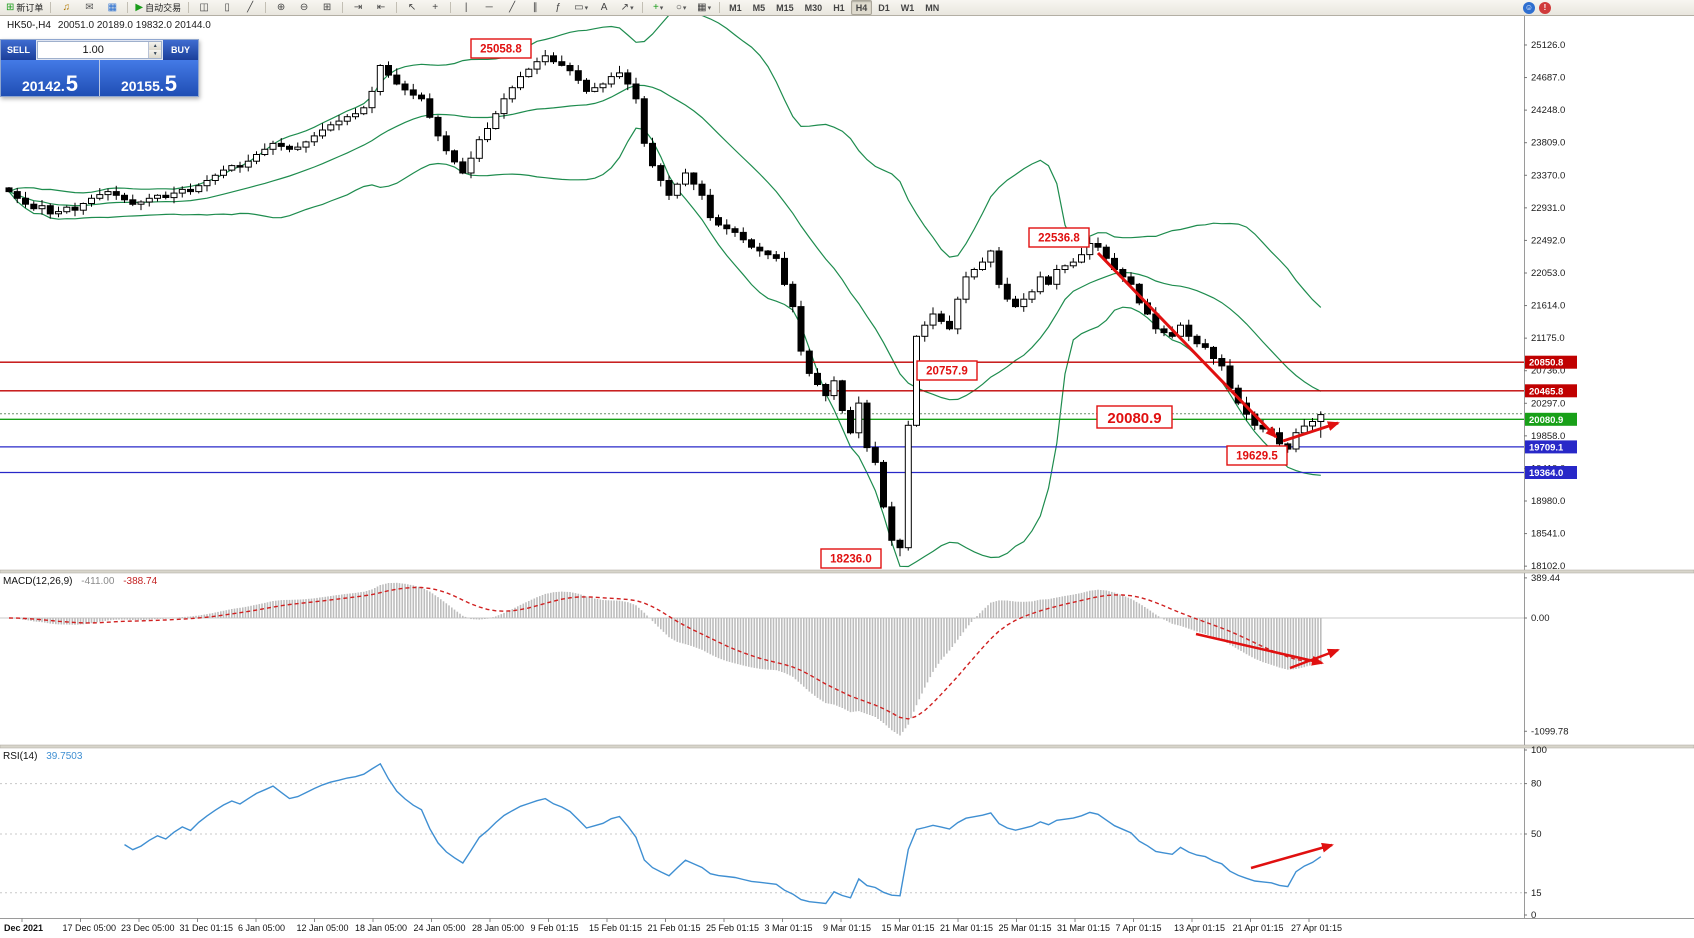 The image size is (1694, 938). Describe the element at coordinates (813, 7) in the screenshot. I see `timeframe-m30: M30` at that location.